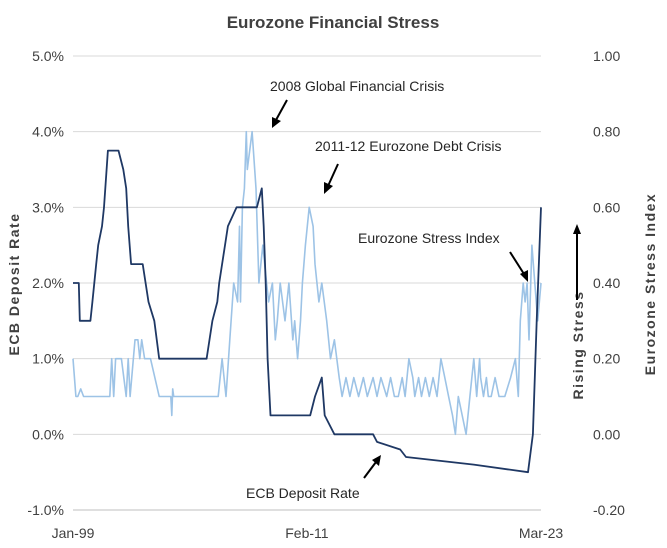  I want to click on x-tick-label: Feb-11, so click(307, 533).